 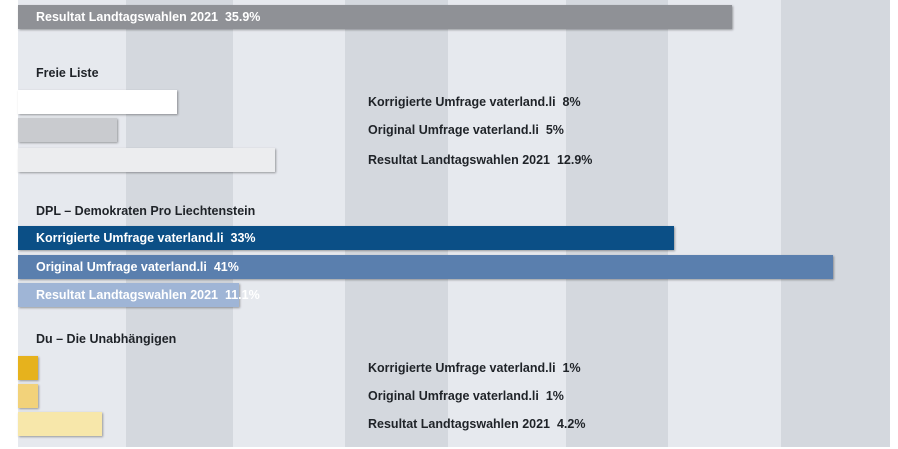 I want to click on bar-label: Resultat Landtagswahlen 2021 35.9%, so click(x=139, y=17).